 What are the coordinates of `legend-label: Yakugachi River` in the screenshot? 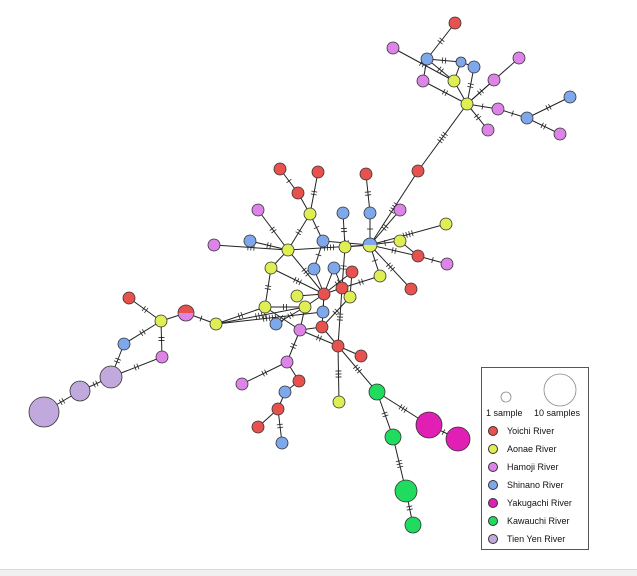 It's located at (539, 503).